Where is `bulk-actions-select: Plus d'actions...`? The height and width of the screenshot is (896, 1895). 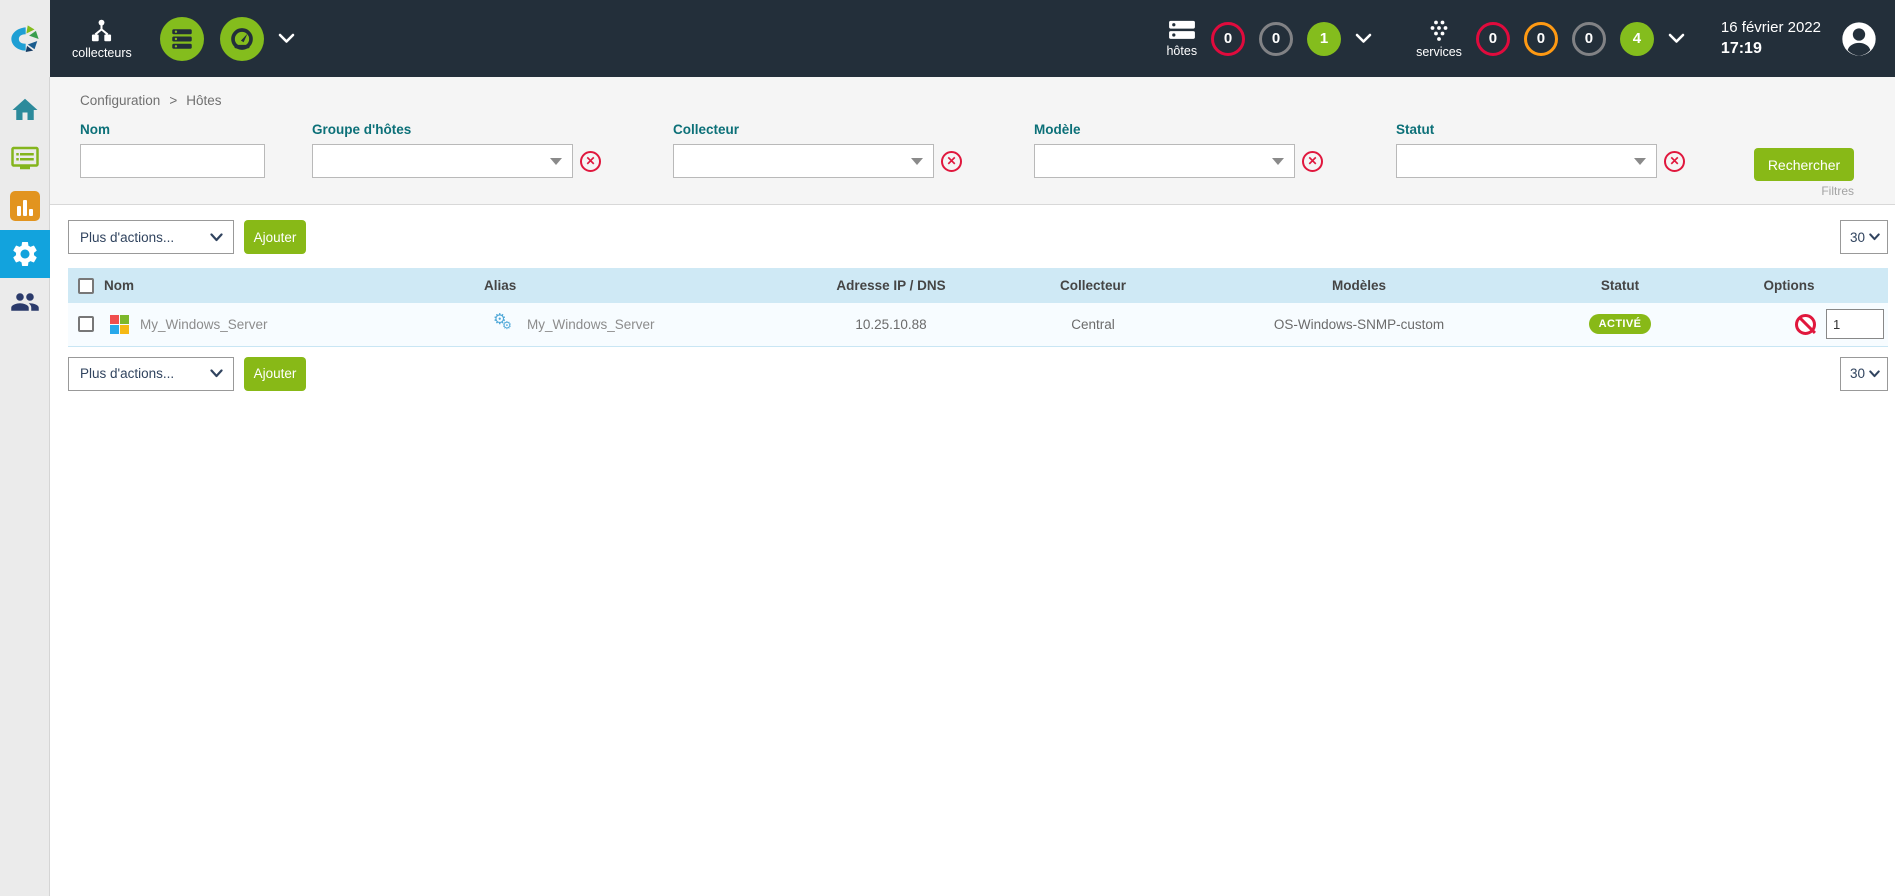
bulk-actions-select: Plus d'actions... is located at coordinates (151, 237).